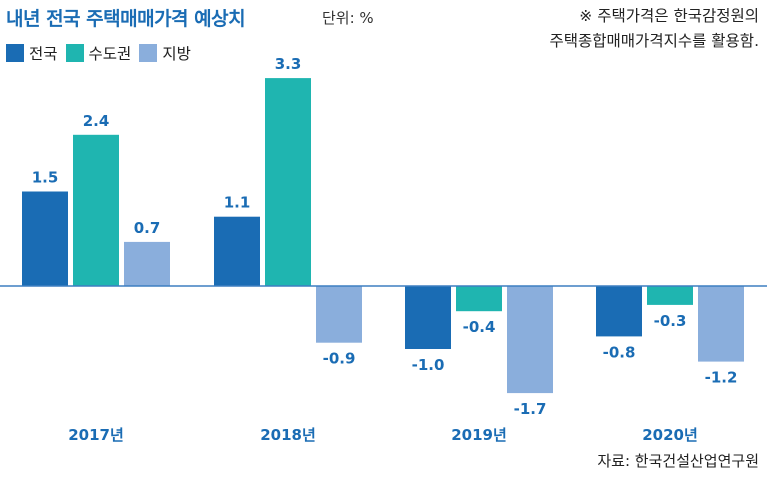 The width and height of the screenshot is (767, 479). Describe the element at coordinates (110, 54) in the screenshot. I see `legend-label-capital-area: 수도권` at that location.